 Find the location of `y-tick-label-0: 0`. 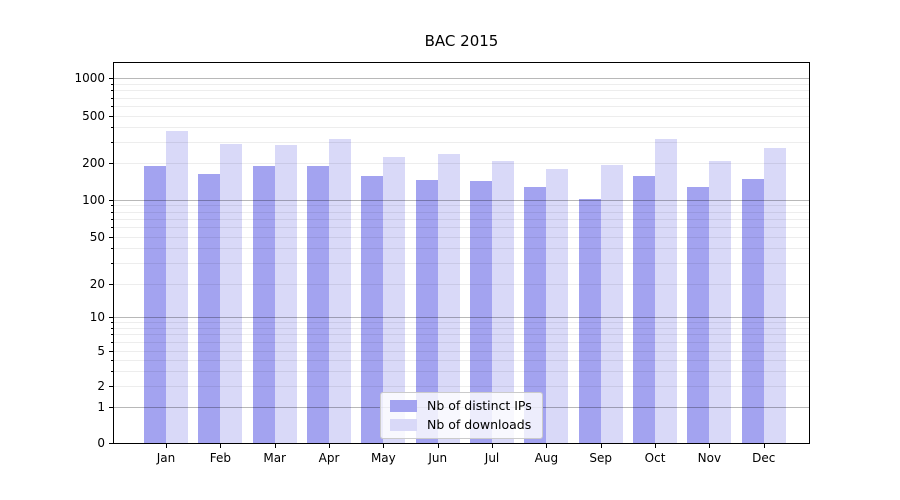

y-tick-label-0: 0 is located at coordinates (101, 443).